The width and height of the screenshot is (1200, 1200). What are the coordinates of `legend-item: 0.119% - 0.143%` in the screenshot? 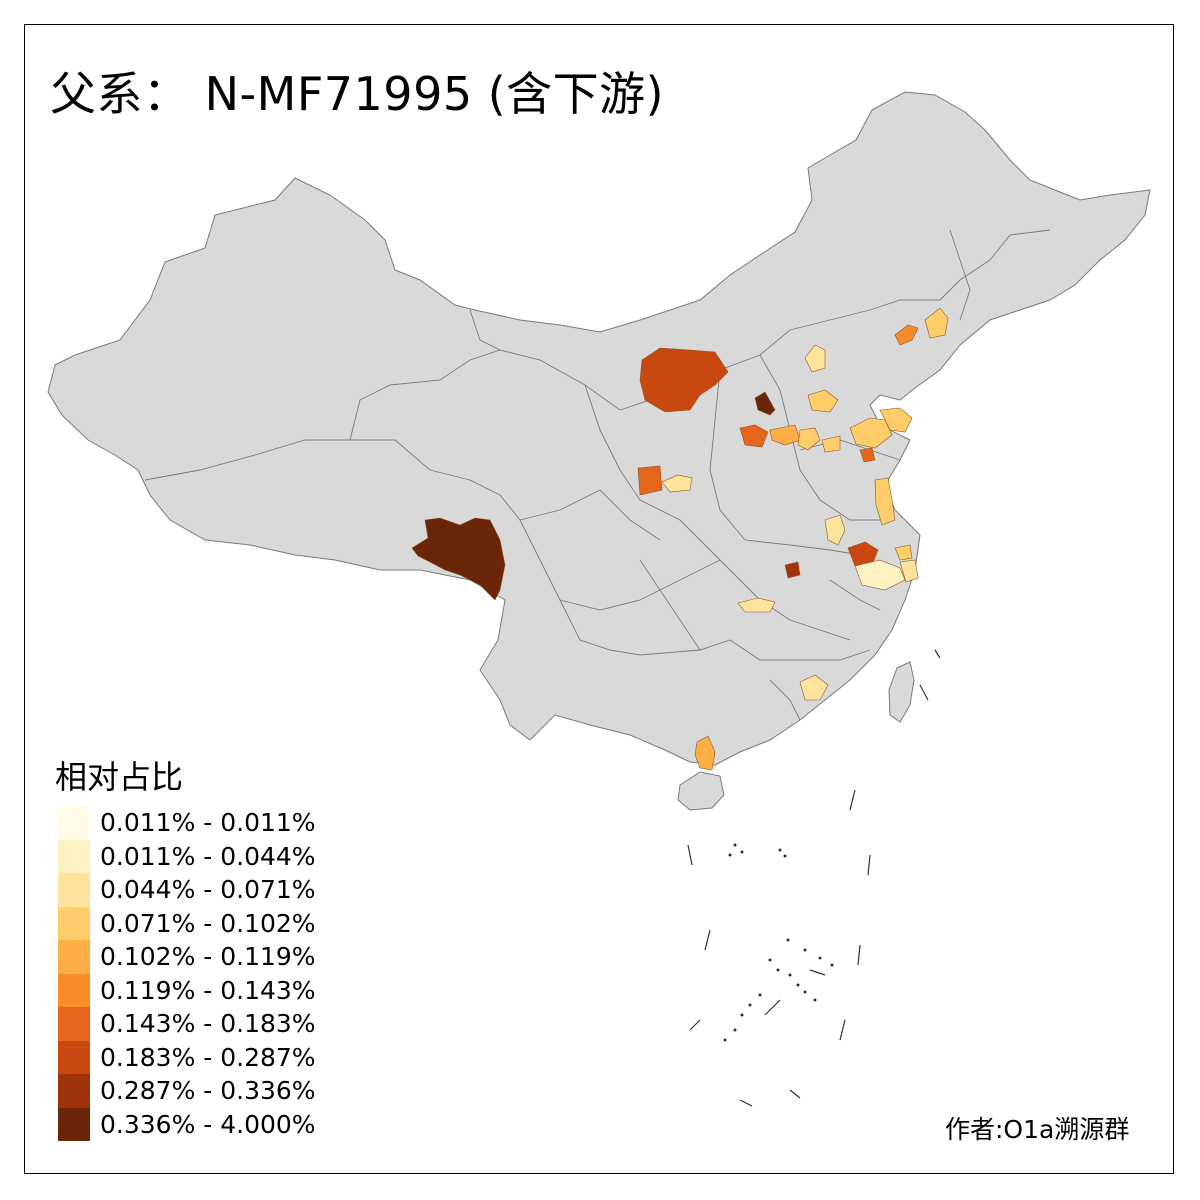 It's located at (208, 990).